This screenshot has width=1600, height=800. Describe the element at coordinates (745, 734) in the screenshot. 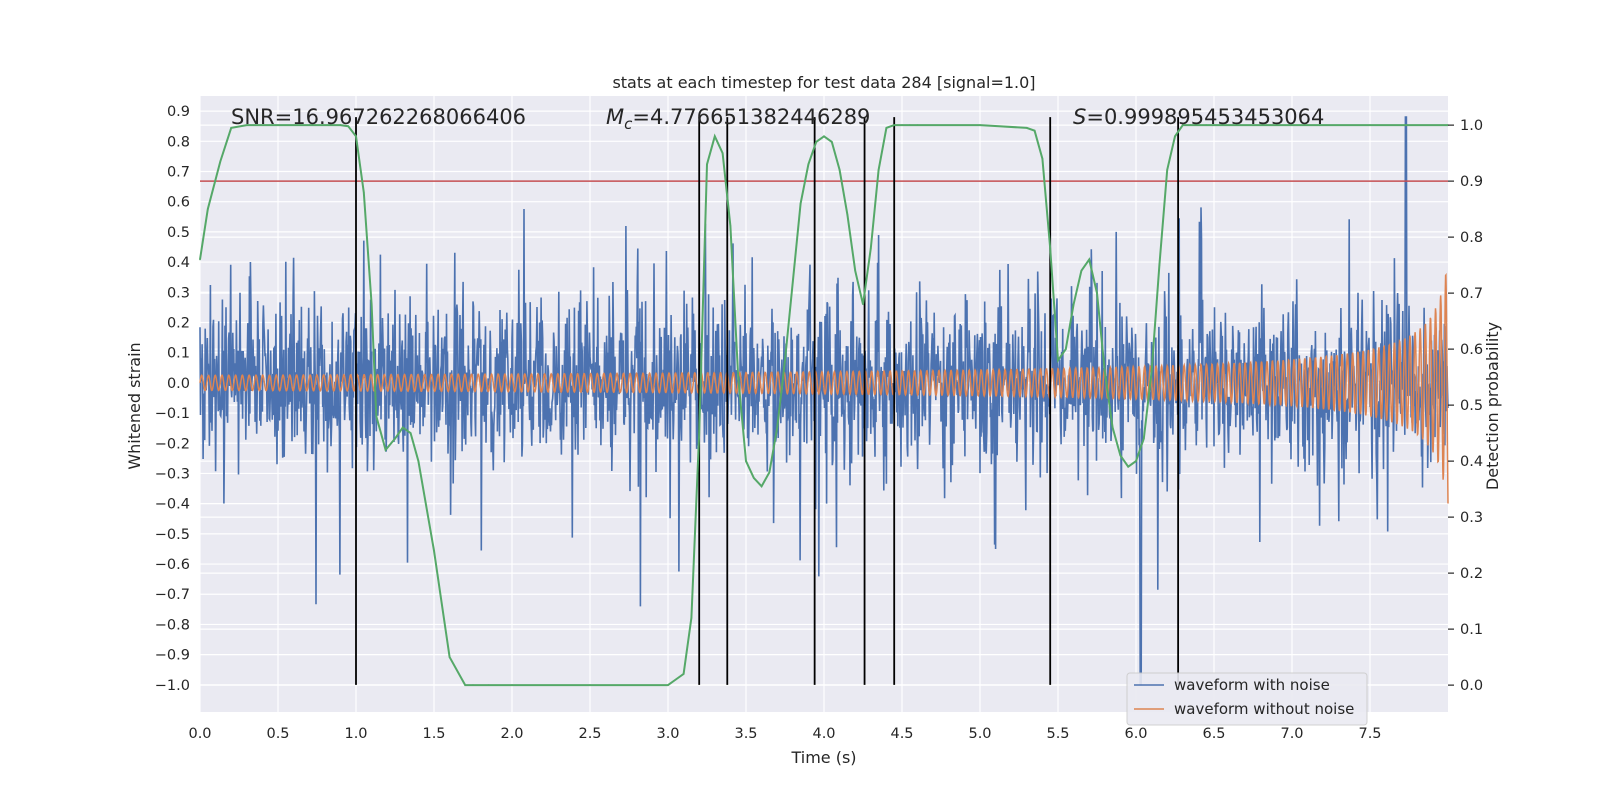

I see `x-tick-label: 3.5` at that location.